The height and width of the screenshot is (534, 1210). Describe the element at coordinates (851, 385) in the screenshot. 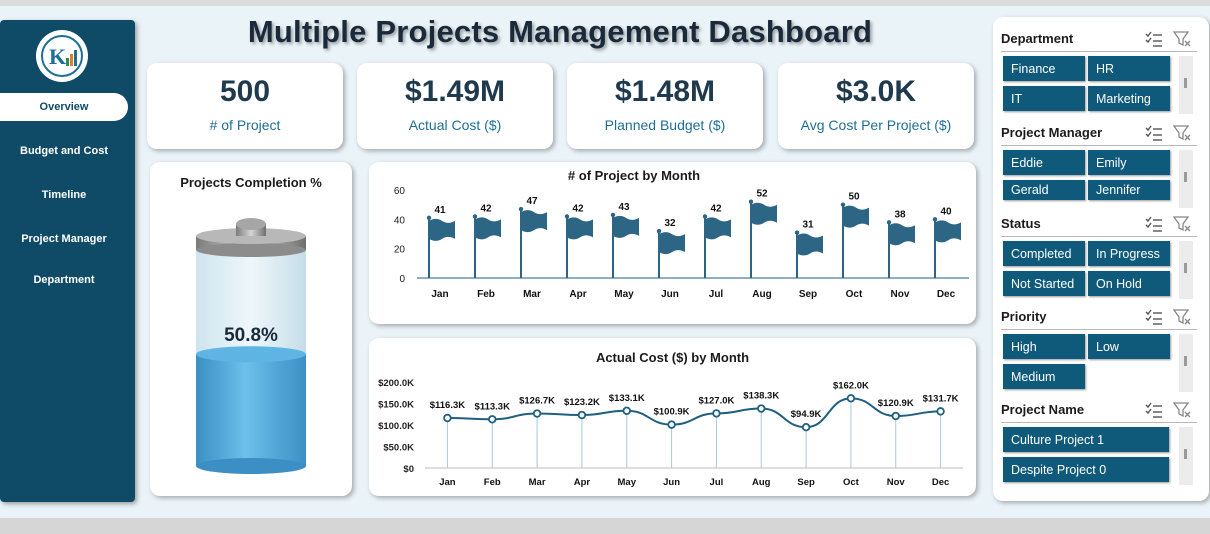

I see `data-label: $162.0K` at that location.